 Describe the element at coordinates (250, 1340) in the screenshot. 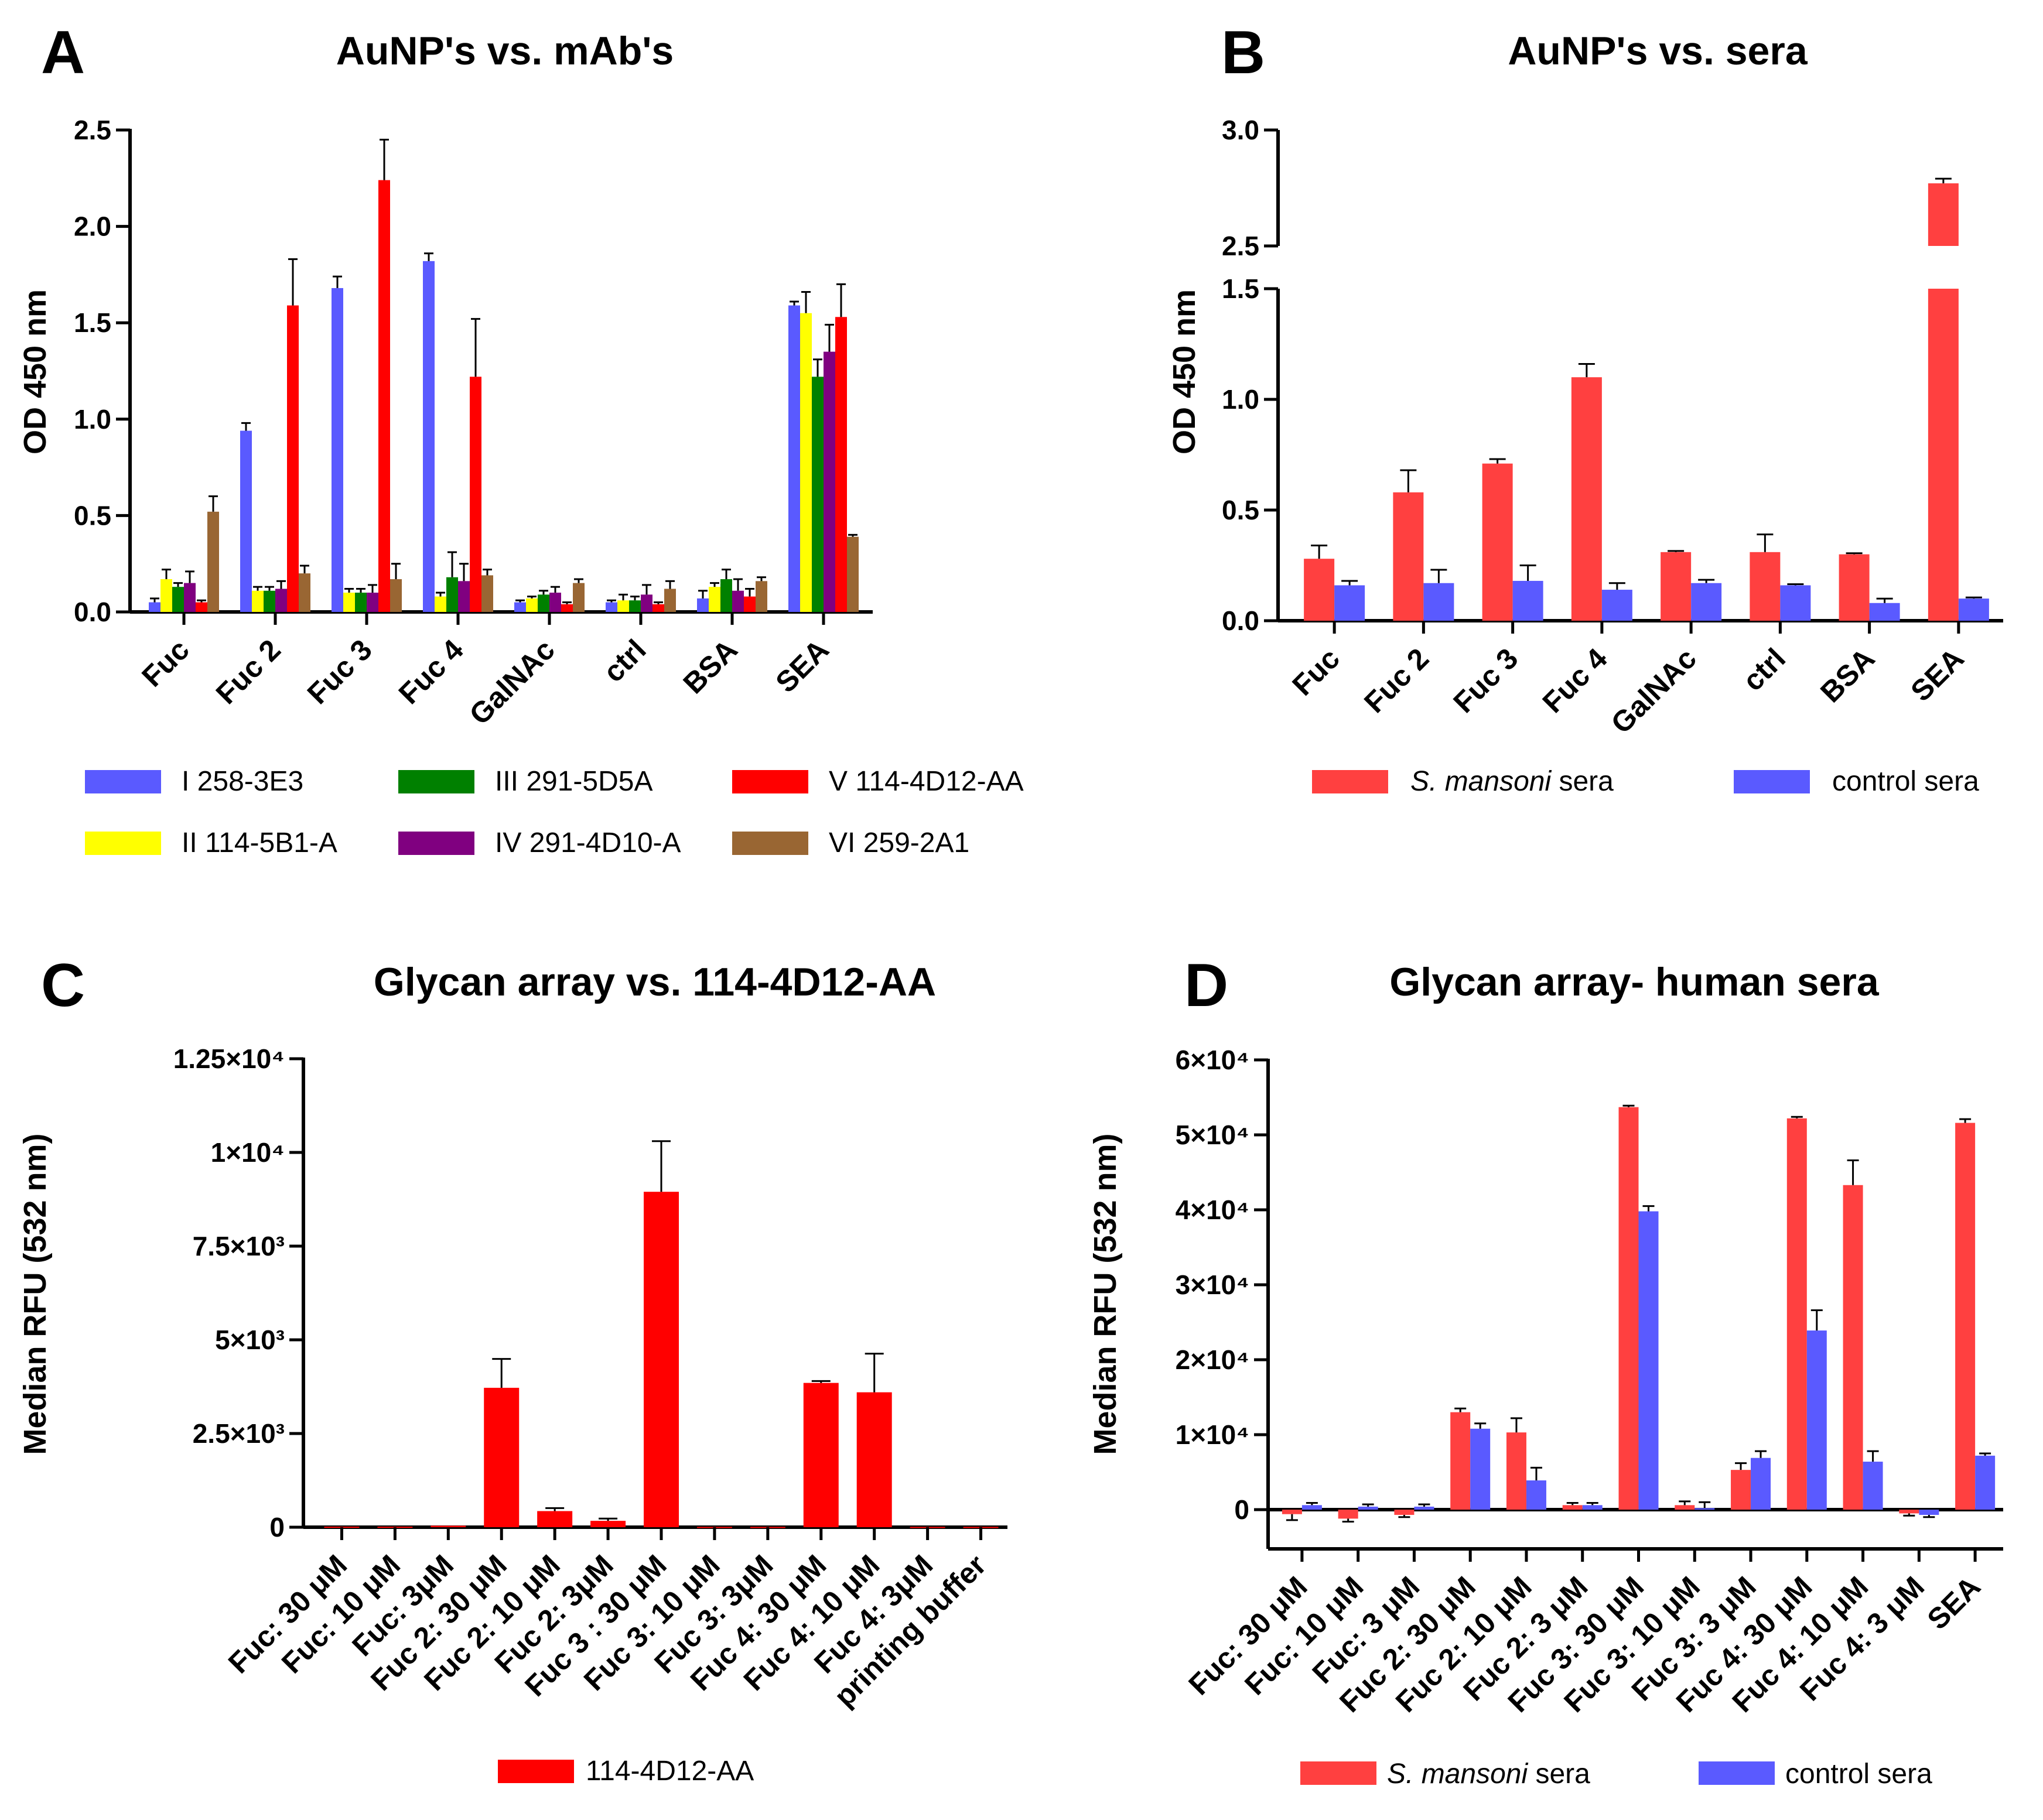

I see `chart-c-ytick-label: 5×10³` at that location.